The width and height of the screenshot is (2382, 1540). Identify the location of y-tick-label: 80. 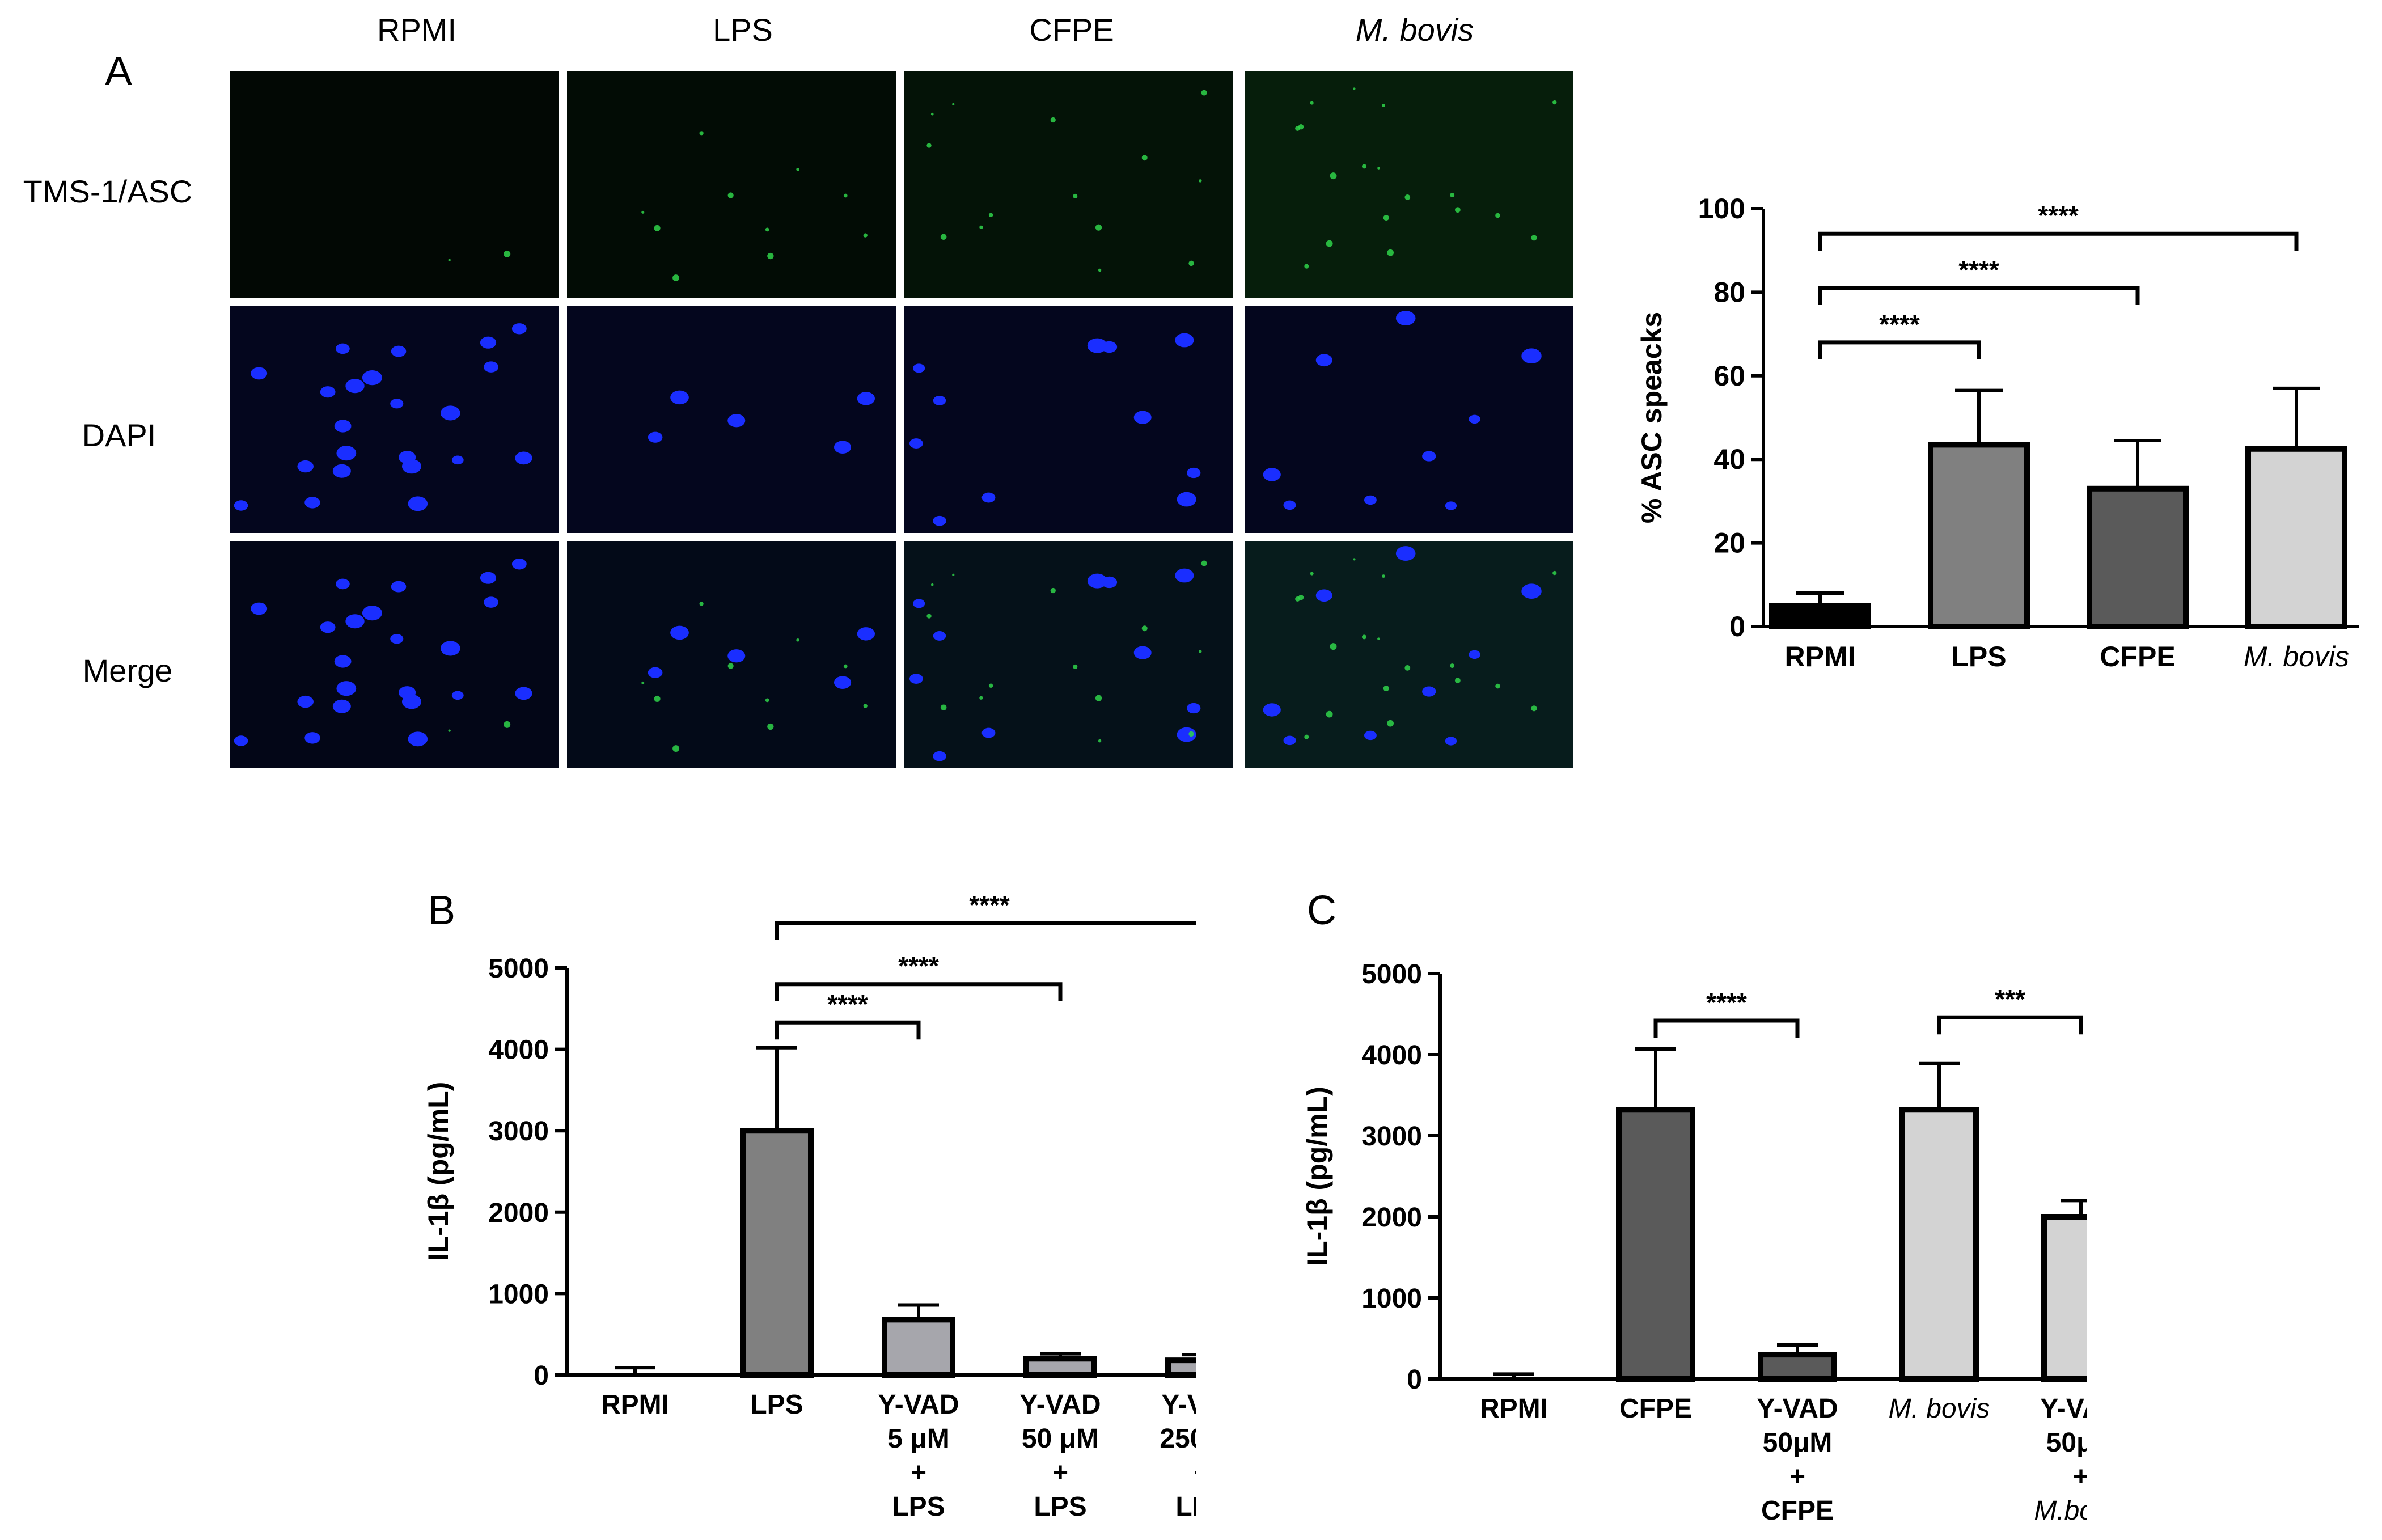
(1729, 292).